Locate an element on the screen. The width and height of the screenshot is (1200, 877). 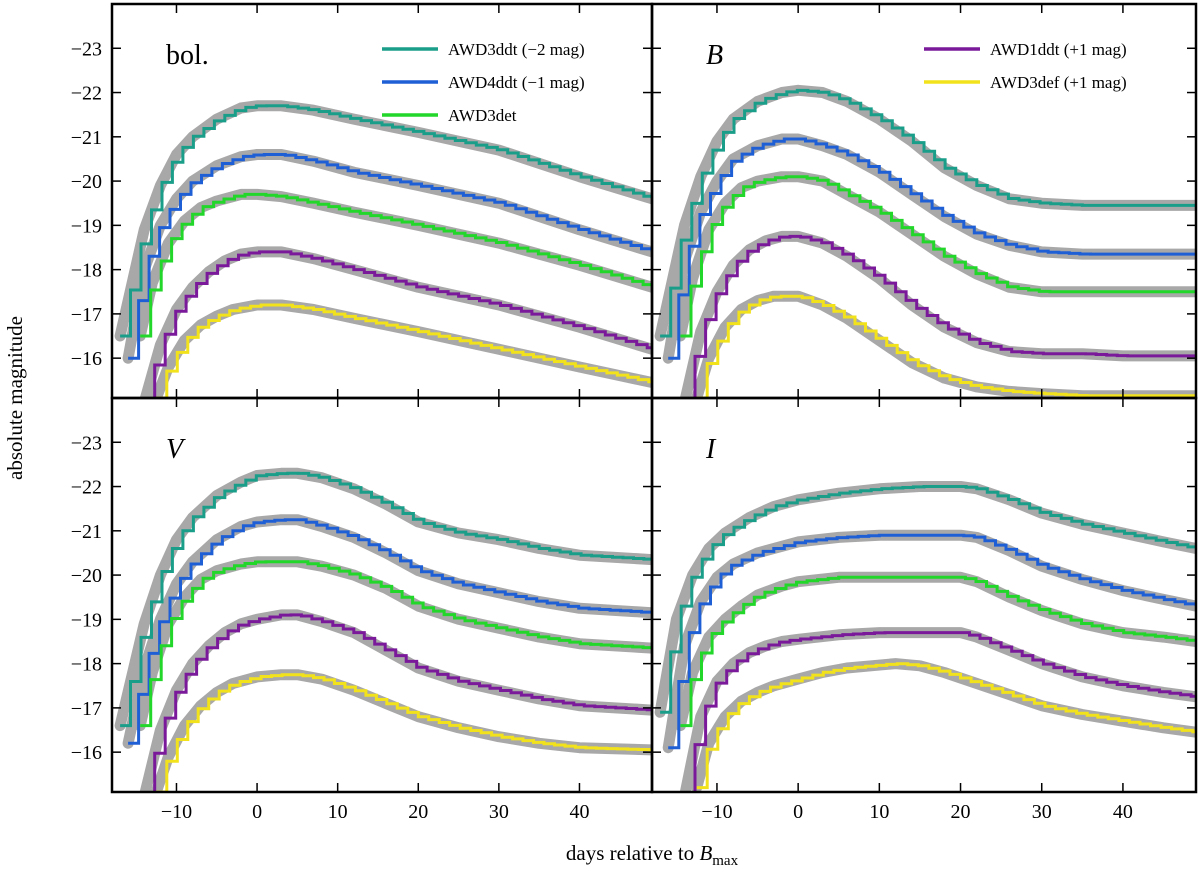
x-axis-label-subscript: max is located at coordinates (725, 861).